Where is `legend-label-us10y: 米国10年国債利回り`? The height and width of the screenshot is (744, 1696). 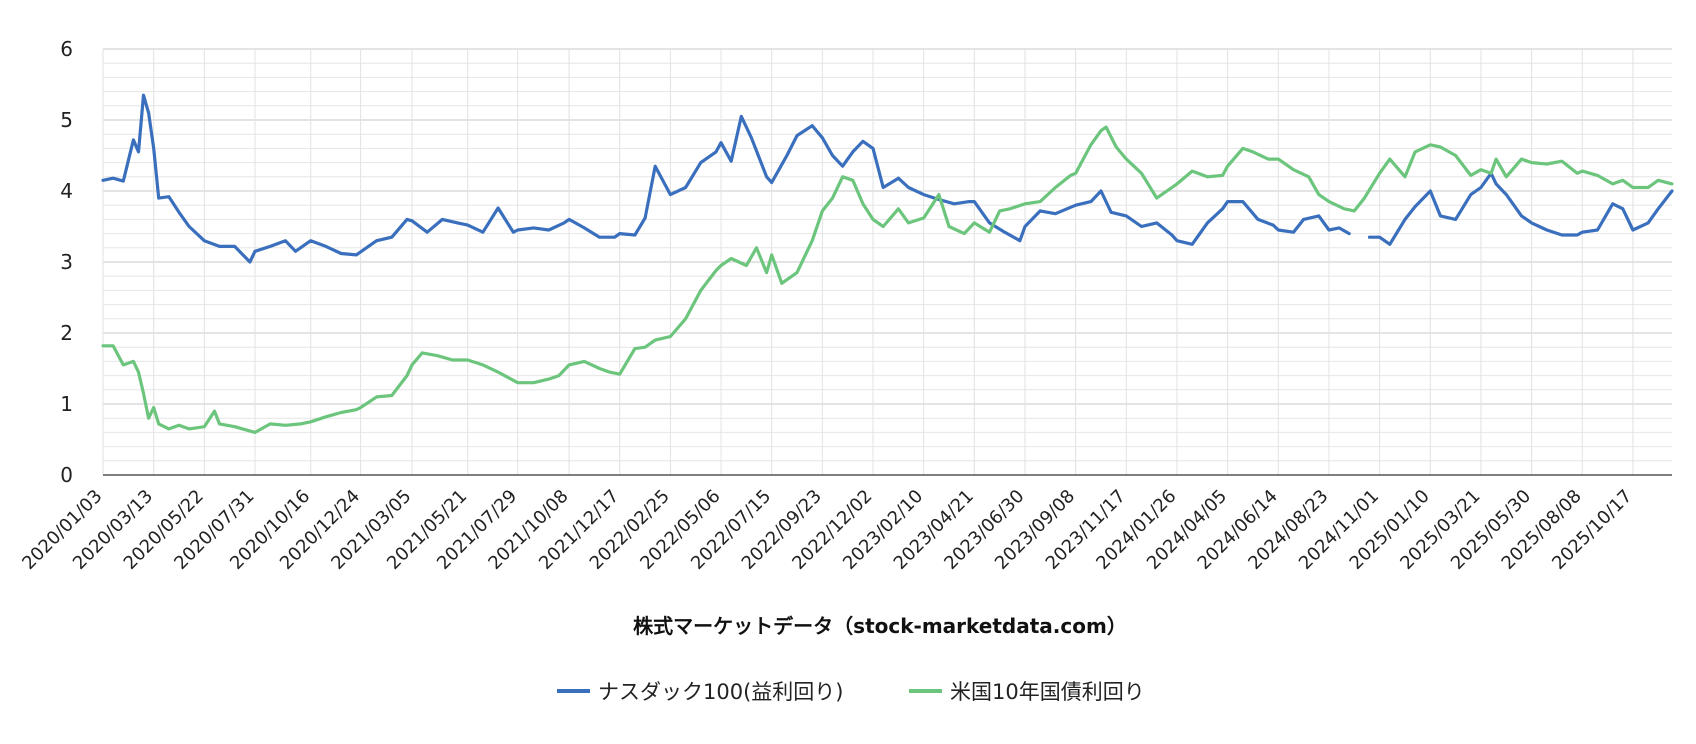
legend-label-us10y: 米国10年国債利回り is located at coordinates (1047, 692).